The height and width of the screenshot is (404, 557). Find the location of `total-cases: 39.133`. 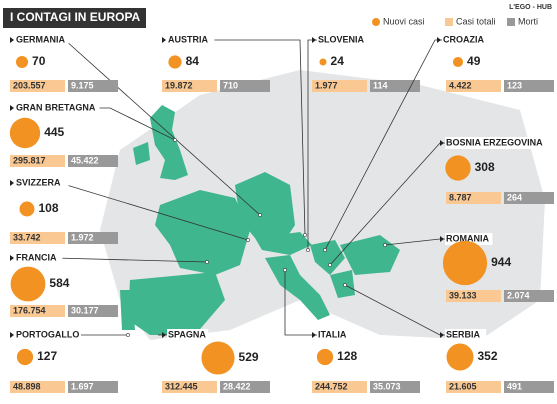

total-cases: 39.133 is located at coordinates (463, 295).